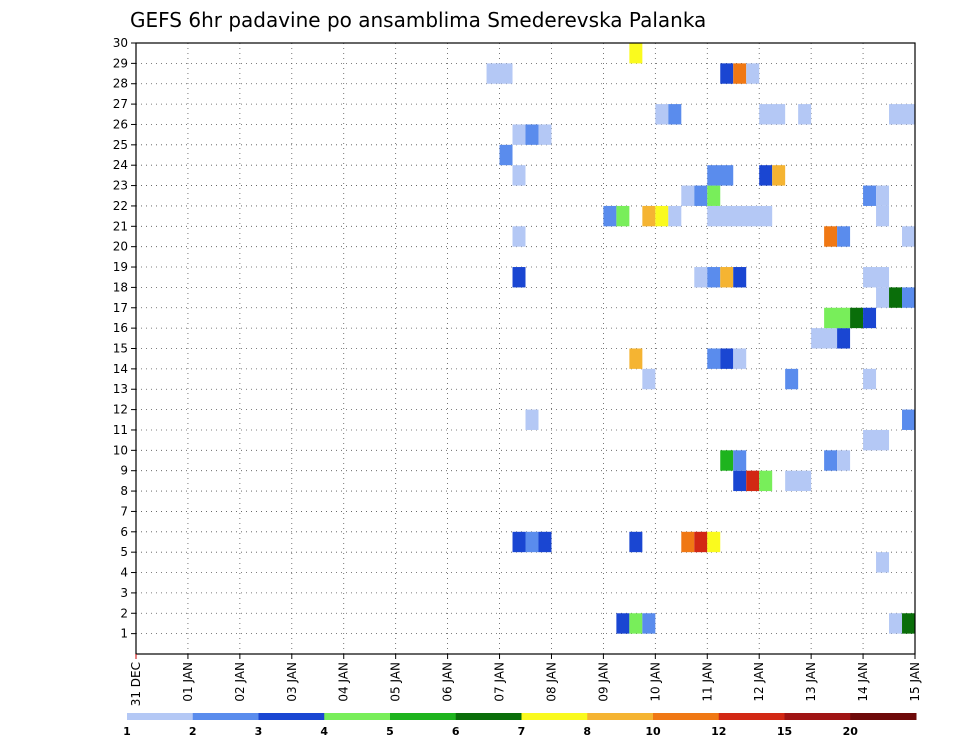 The width and height of the screenshot is (960, 742). I want to click on x-tick-label: 02 JAN, so click(240, 682).